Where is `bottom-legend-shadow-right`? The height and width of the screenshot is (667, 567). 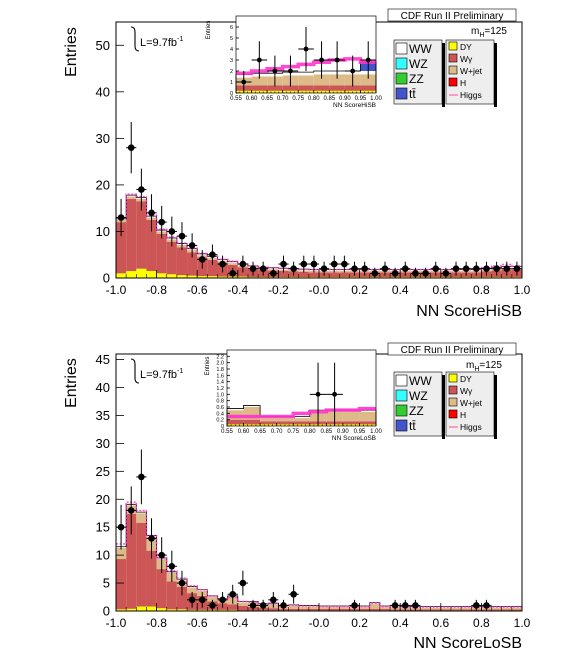
bottom-legend-shadow-right is located at coordinates (495, 407).